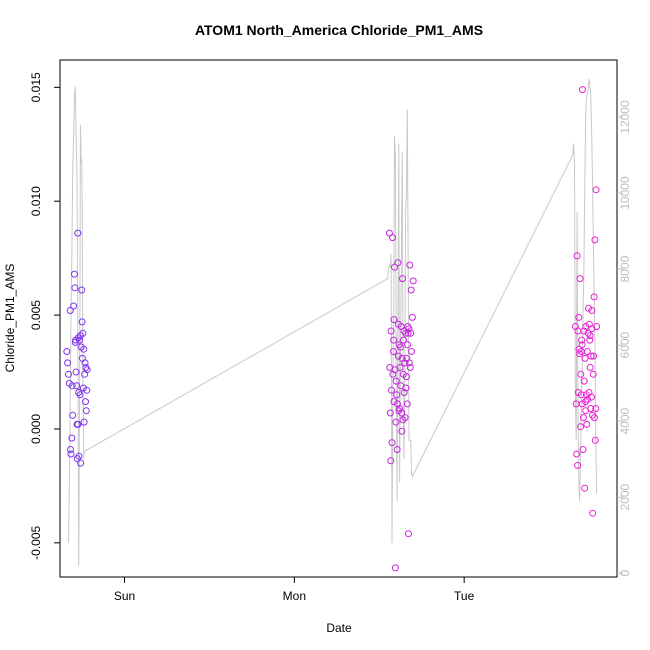 This screenshot has height=650, width=650. What do you see at coordinates (339, 628) in the screenshot?
I see `x-axis-label: Date` at bounding box center [339, 628].